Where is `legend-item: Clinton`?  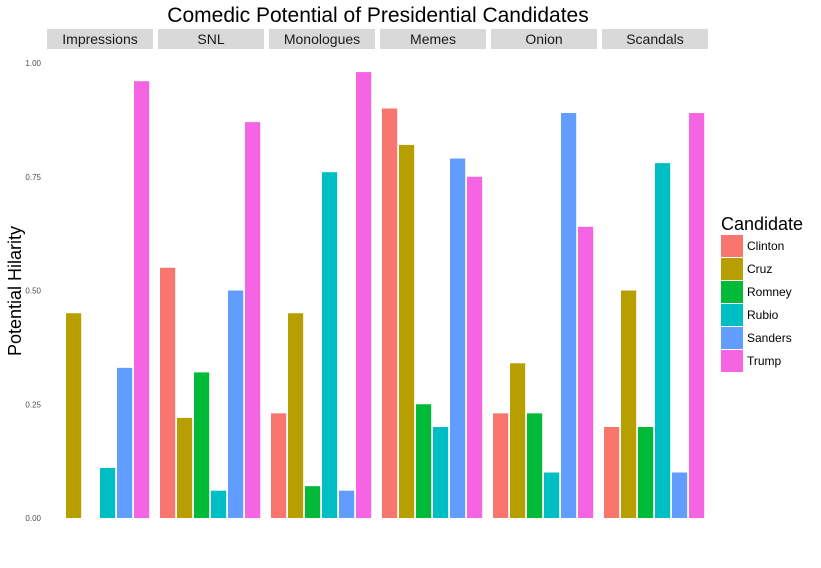
legend-item: Clinton is located at coordinates (752, 246).